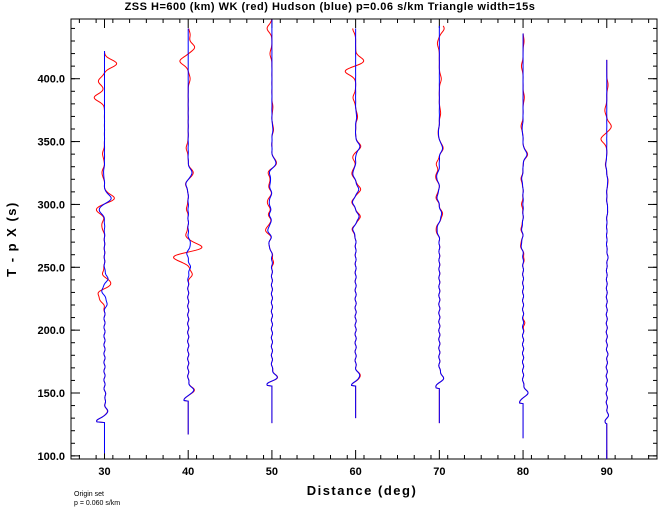 The image size is (659, 508). Describe the element at coordinates (89, 494) in the screenshot. I see `footer-origin: Origin set` at that location.